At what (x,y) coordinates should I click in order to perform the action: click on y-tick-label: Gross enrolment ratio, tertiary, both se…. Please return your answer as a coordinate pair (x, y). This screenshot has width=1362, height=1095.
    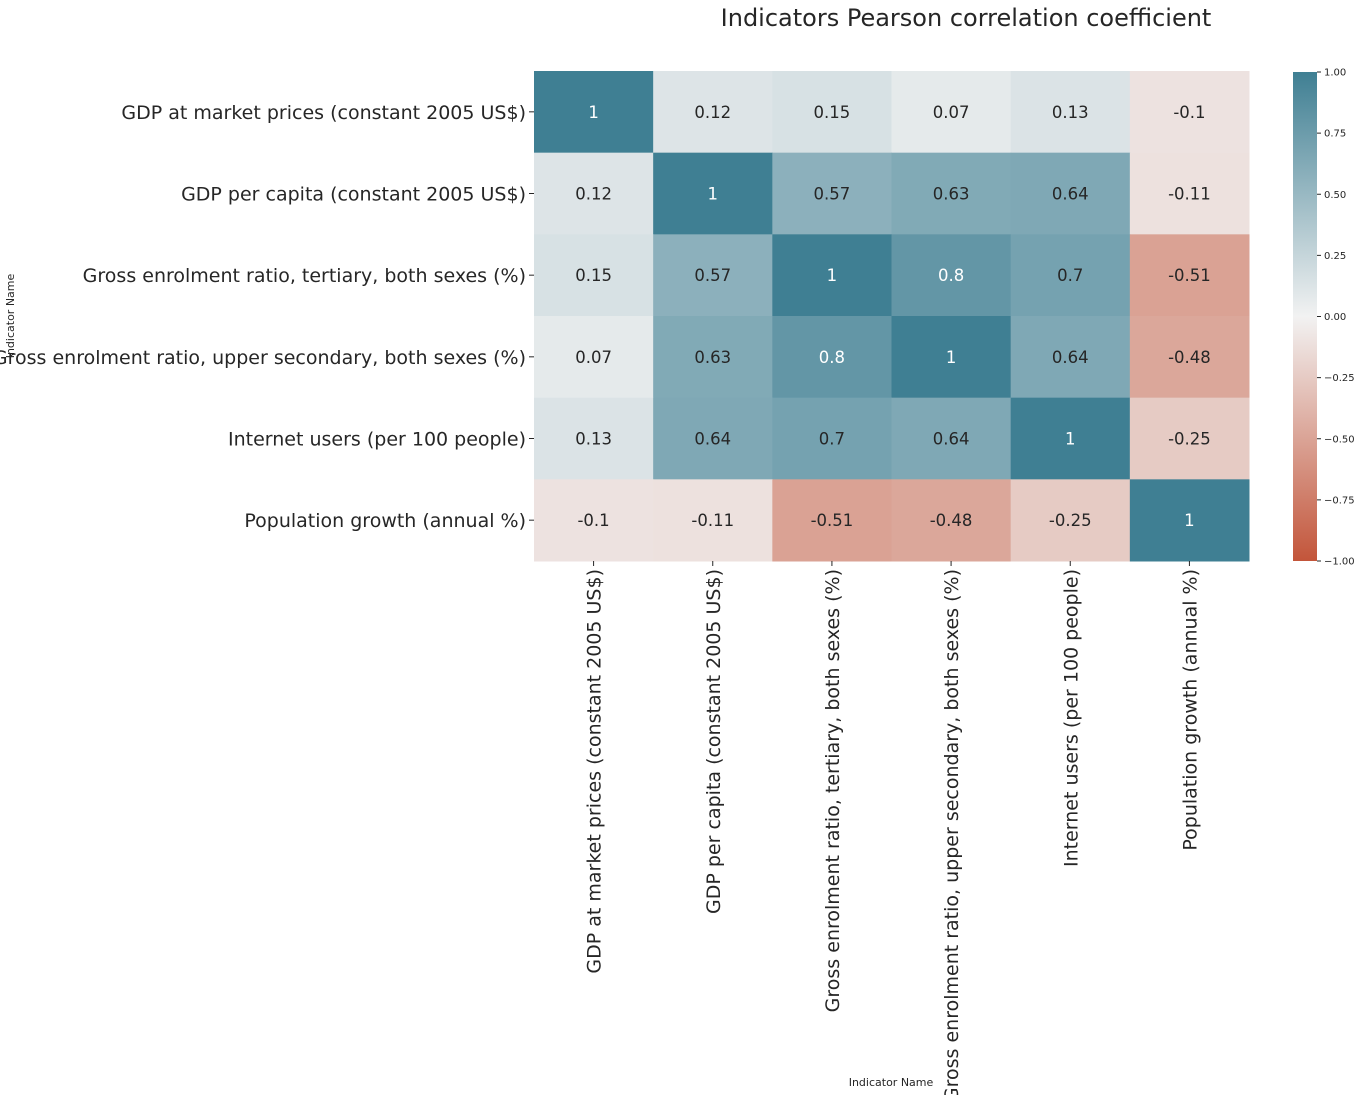
    Looking at the image, I should click on (304, 276).